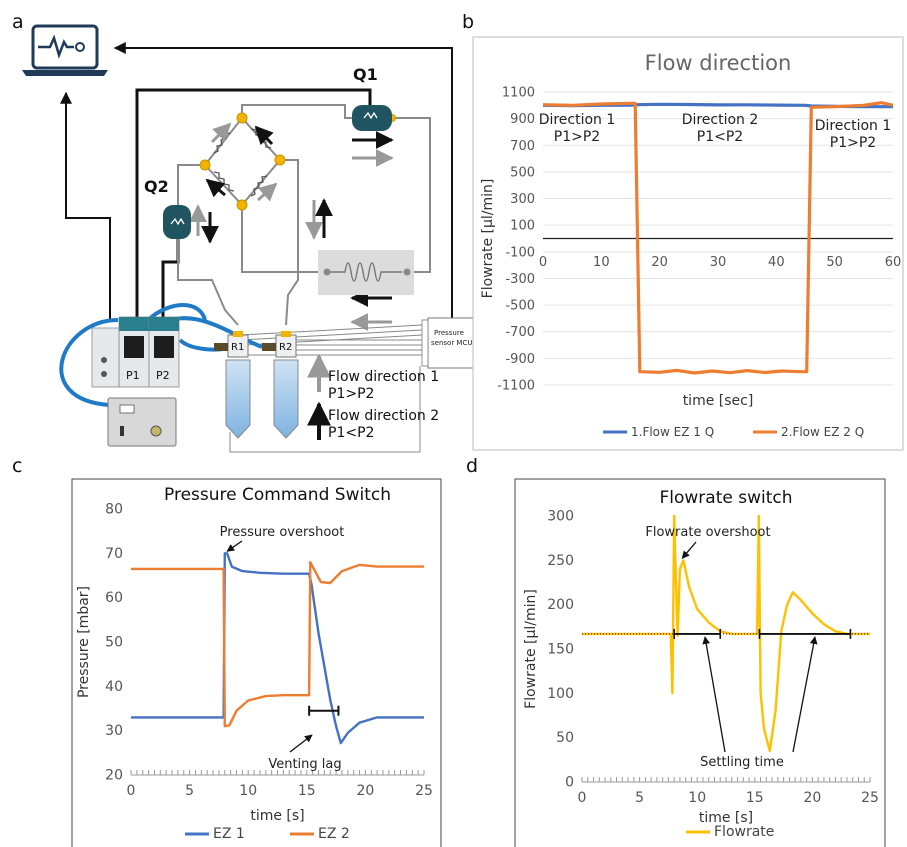 Image resolution: width=907 pixels, height=847 pixels. Describe the element at coordinates (280, 384) in the screenshot. I see `reservoir-r2: R2` at that location.